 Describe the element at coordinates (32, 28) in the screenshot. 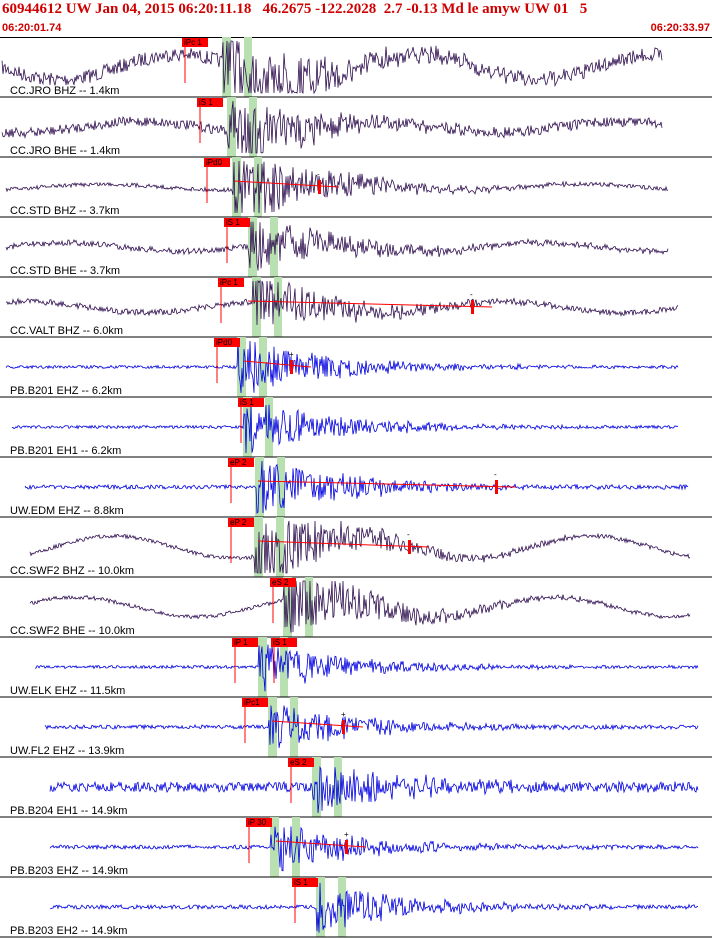

I see `start-time-label: 06:20:01.74` at that location.